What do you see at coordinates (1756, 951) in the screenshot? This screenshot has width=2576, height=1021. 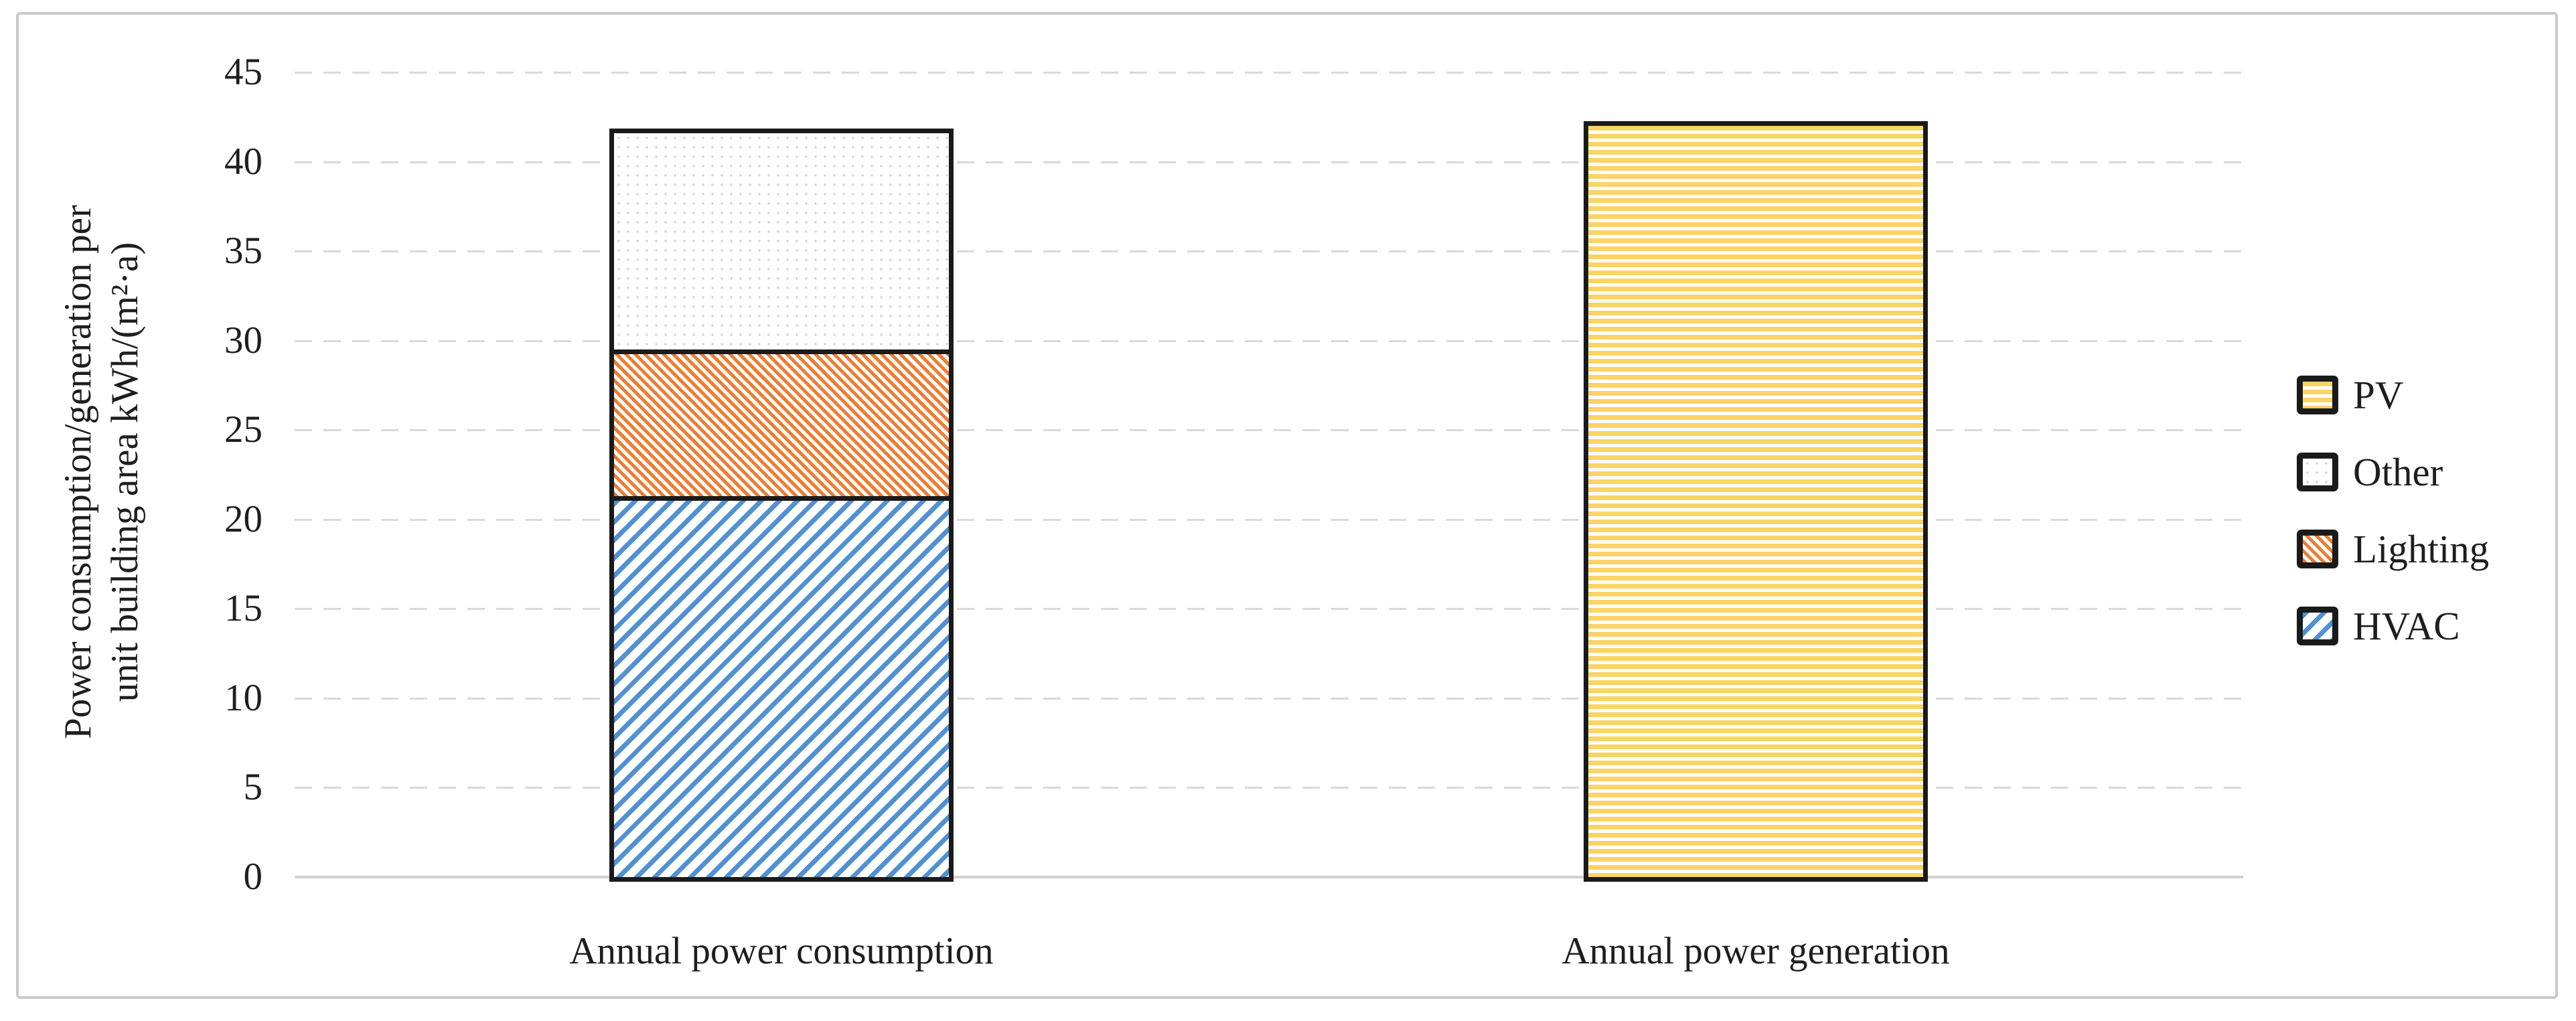 I see `x-category-label-2: Annual power generation` at bounding box center [1756, 951].